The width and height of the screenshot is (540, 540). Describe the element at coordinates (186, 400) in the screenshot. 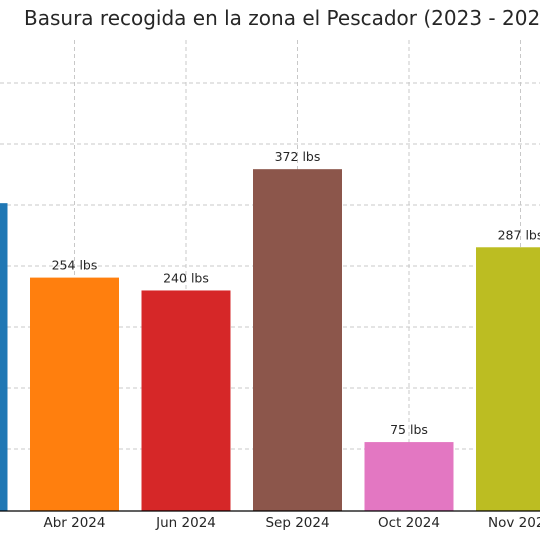

I see `bar-jun-2024` at that location.